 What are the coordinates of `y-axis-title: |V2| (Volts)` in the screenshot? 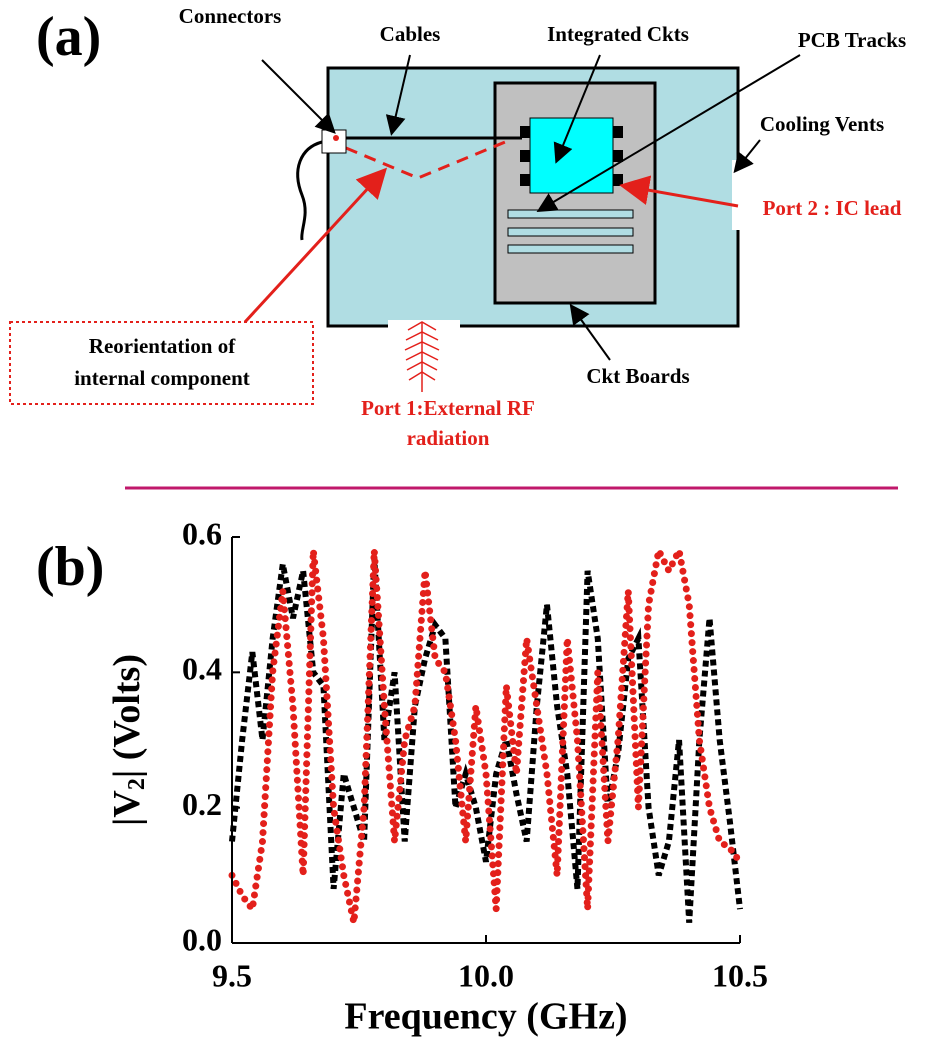 It's located at (128, 740).